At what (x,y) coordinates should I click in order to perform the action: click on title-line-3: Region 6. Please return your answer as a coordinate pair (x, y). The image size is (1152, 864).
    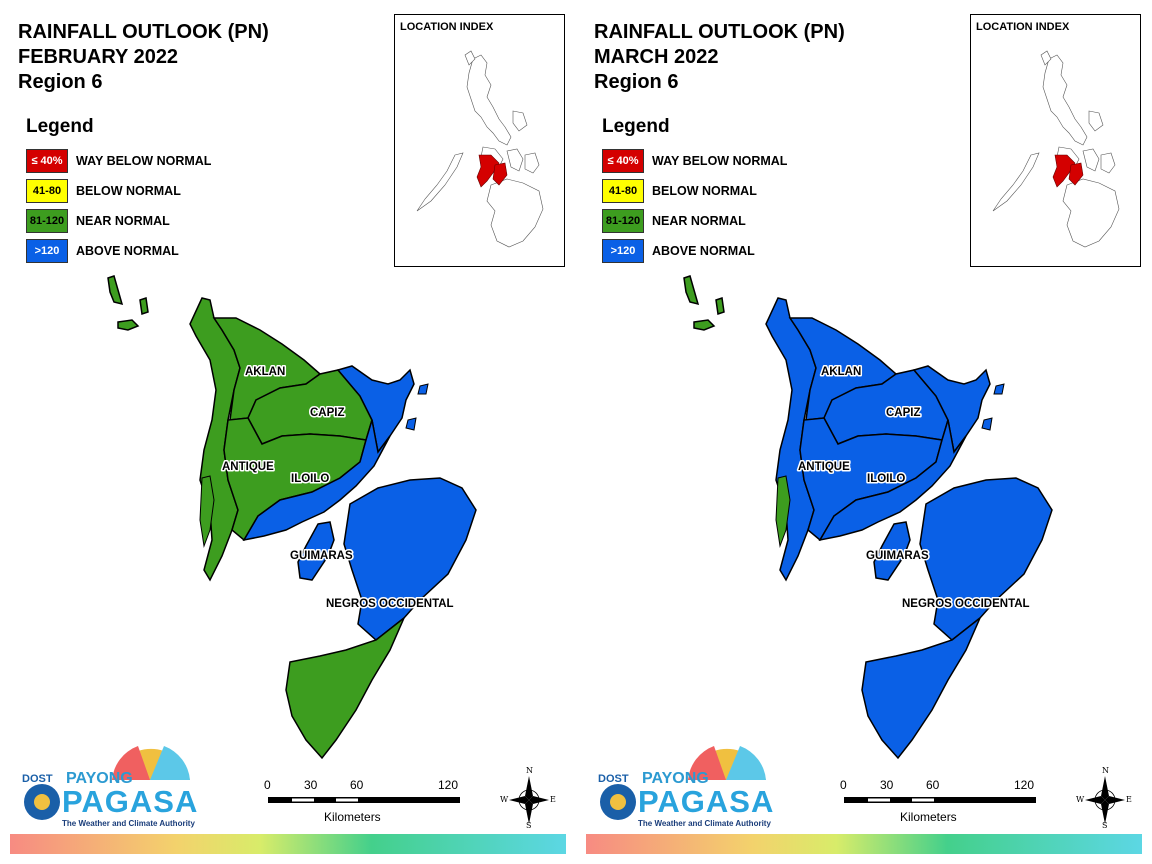
    Looking at the image, I should click on (60, 82).